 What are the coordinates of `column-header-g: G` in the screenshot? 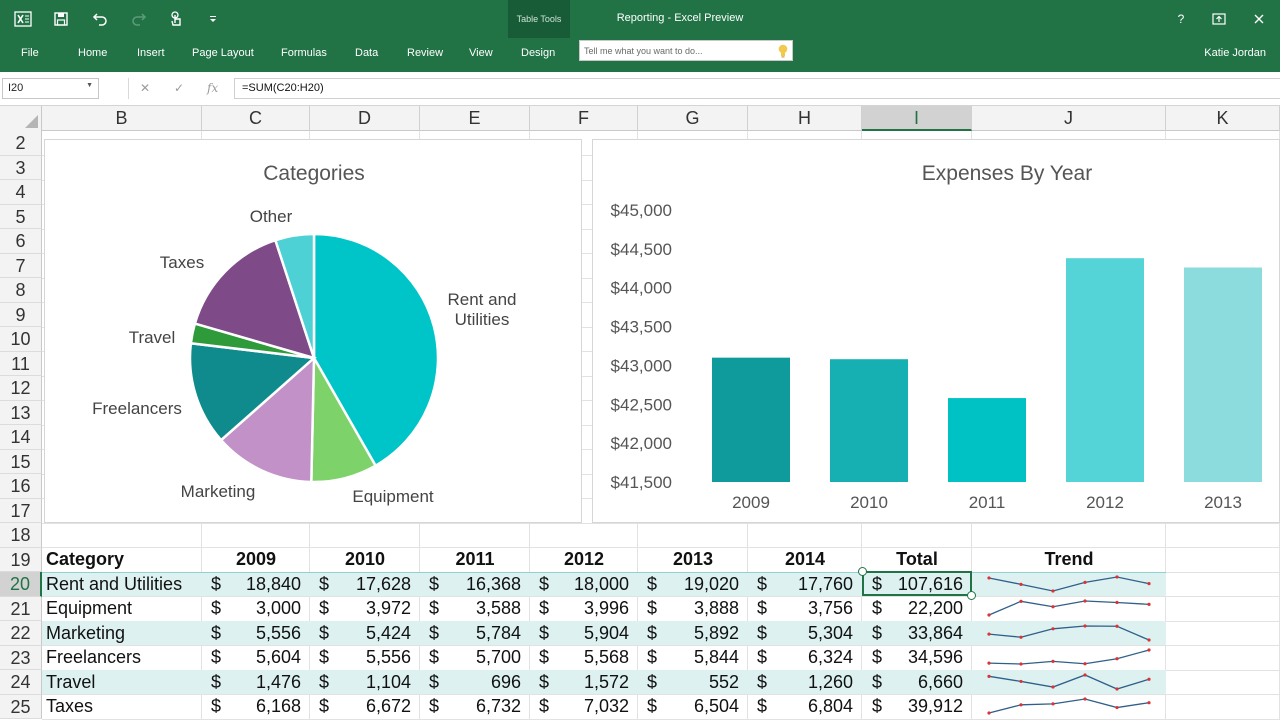 It's located at (693, 118).